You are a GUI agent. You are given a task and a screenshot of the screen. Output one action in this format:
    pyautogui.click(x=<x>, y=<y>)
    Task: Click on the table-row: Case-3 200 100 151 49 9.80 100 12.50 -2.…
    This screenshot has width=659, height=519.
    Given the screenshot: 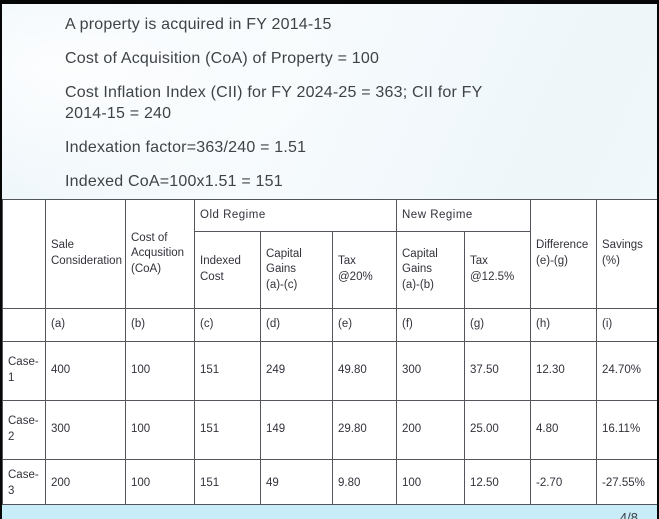 What is the action you would take?
    pyautogui.click(x=329, y=483)
    